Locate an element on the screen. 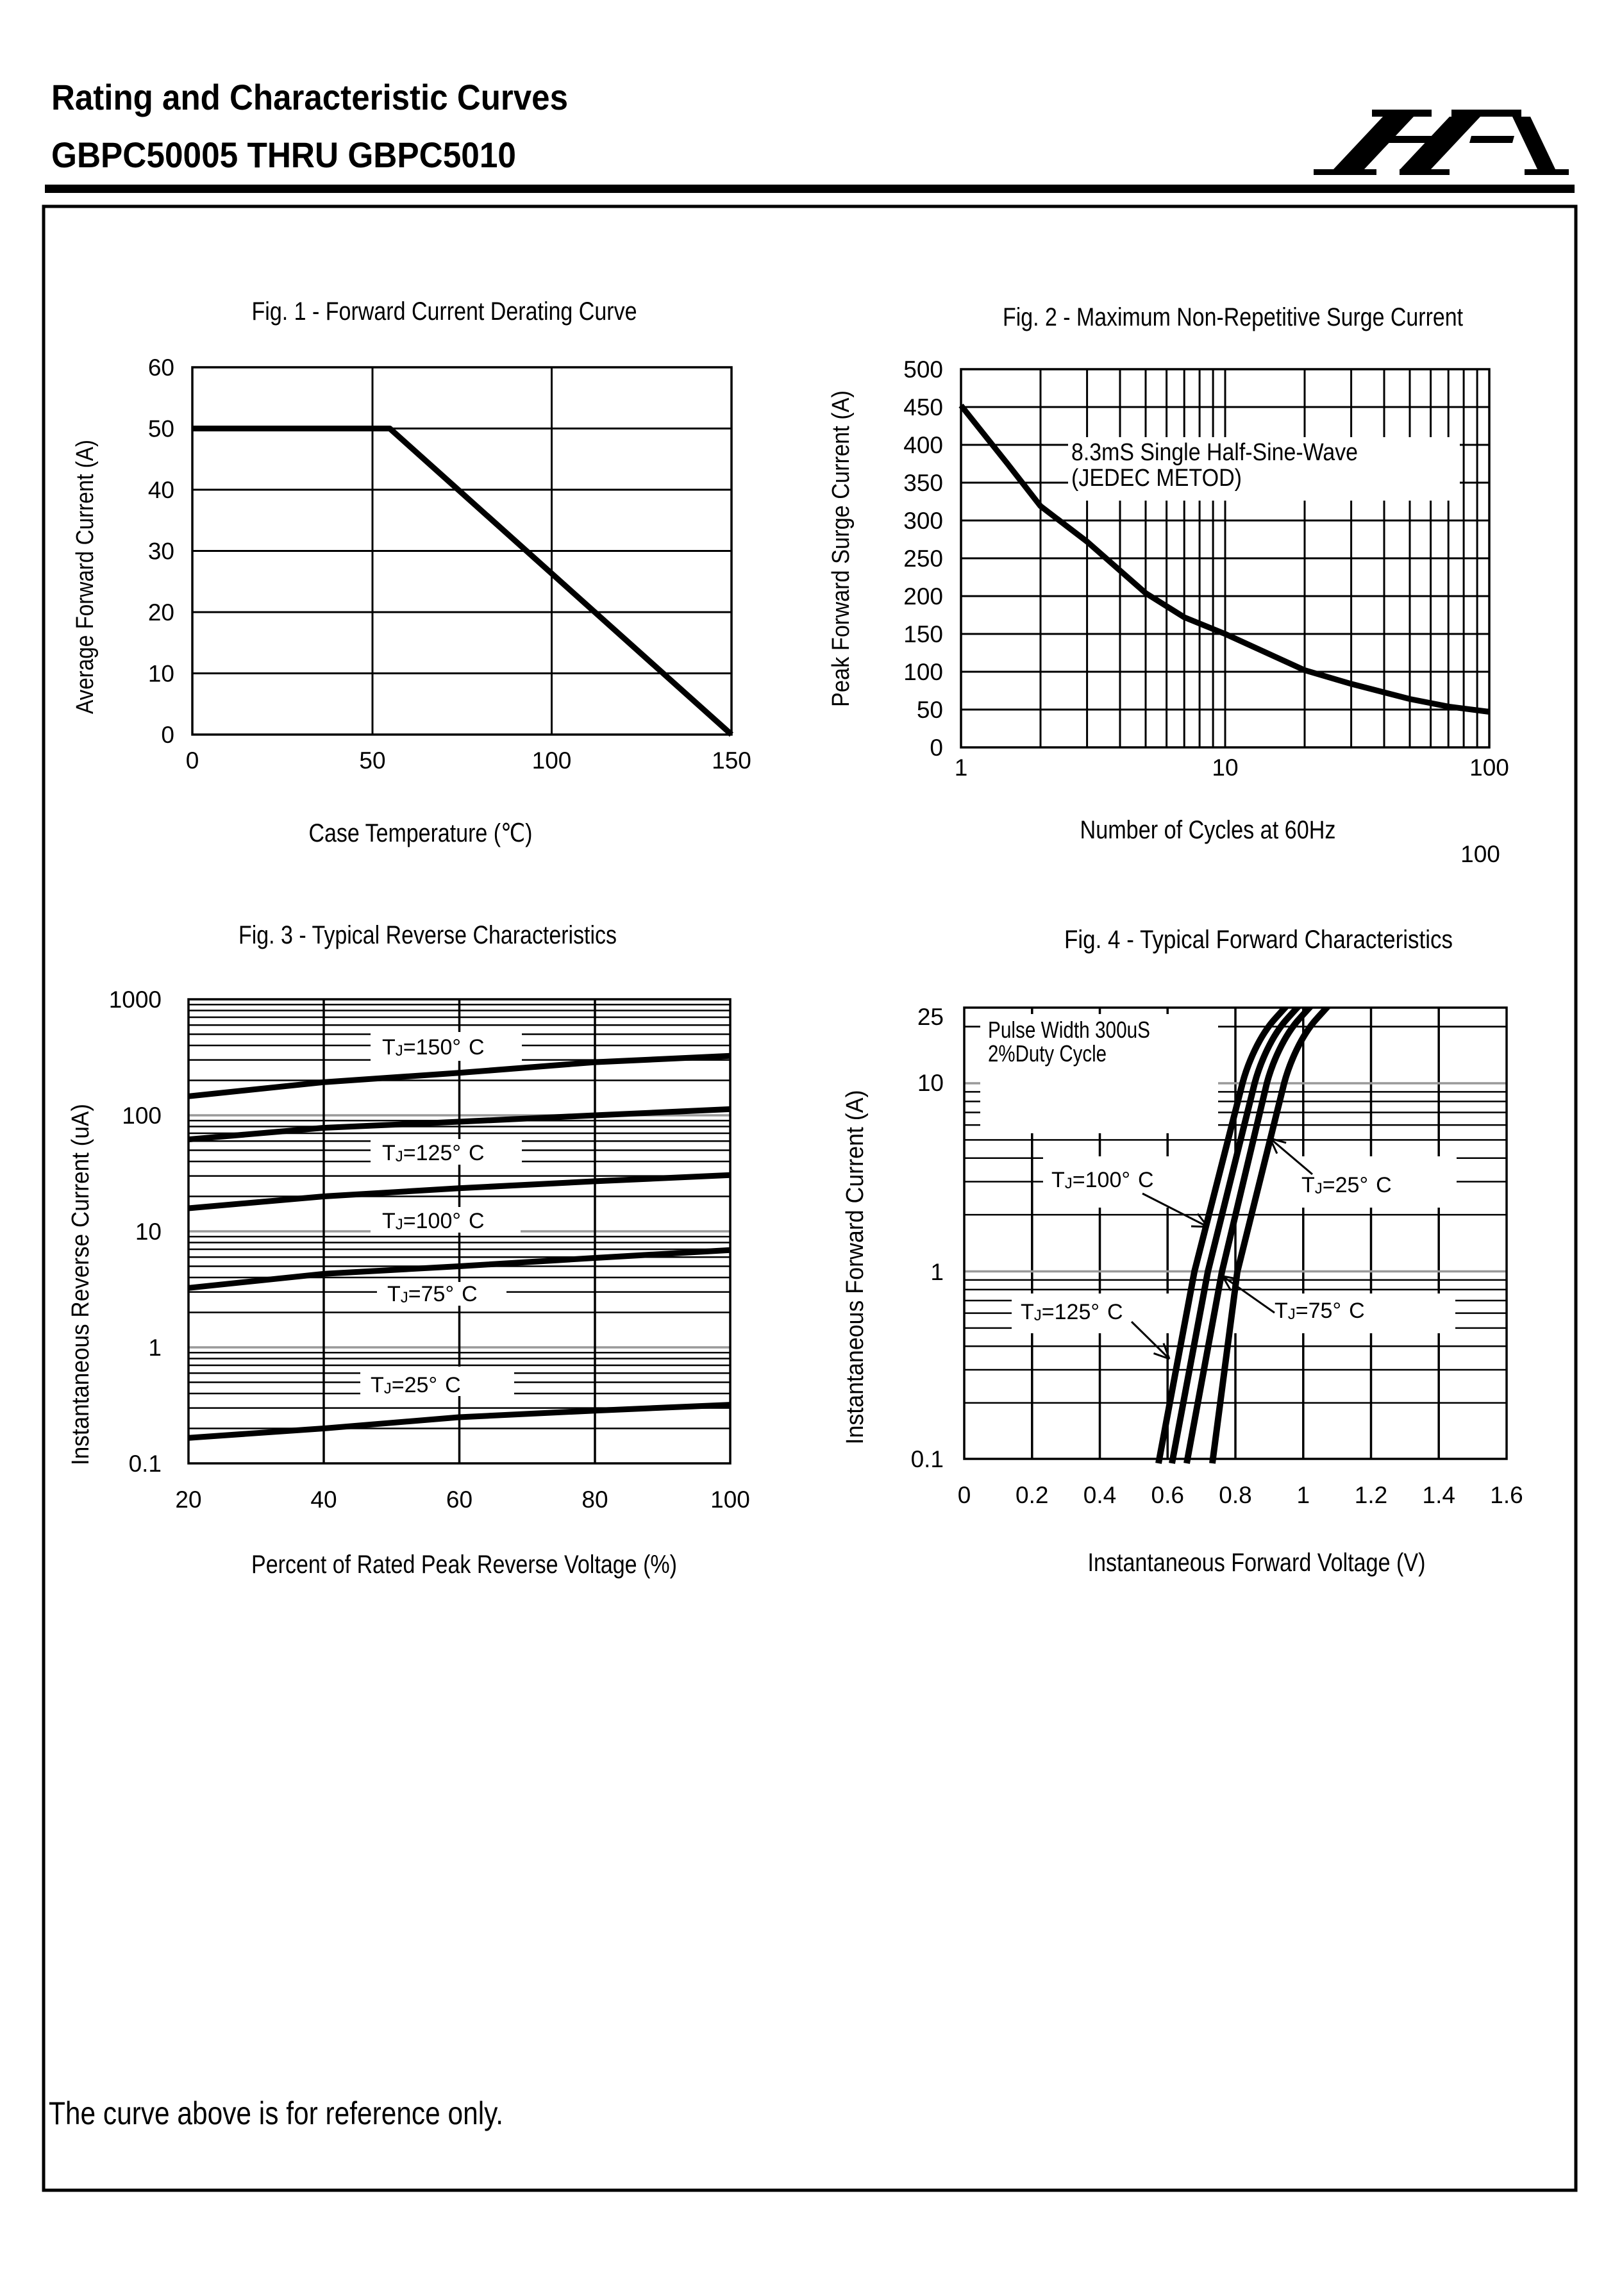  svg-text: 1.2 is located at coordinates (1371, 1495).